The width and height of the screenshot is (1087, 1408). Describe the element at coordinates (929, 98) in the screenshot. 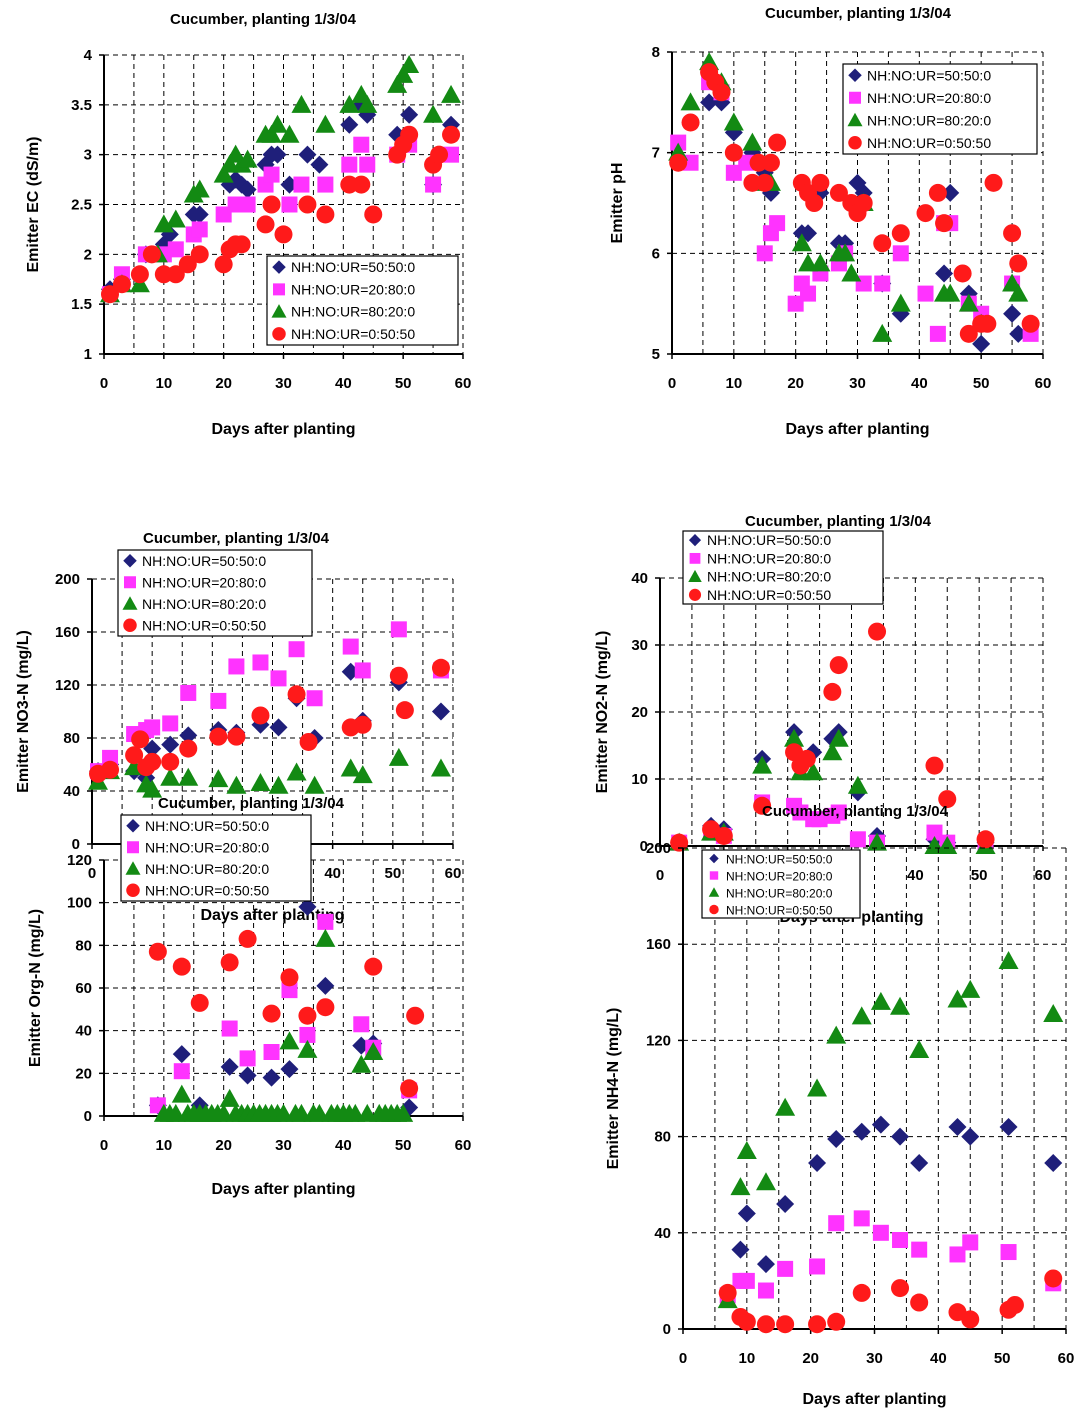

I see `legend-label: NH:NO:UR=20:80:0` at that location.